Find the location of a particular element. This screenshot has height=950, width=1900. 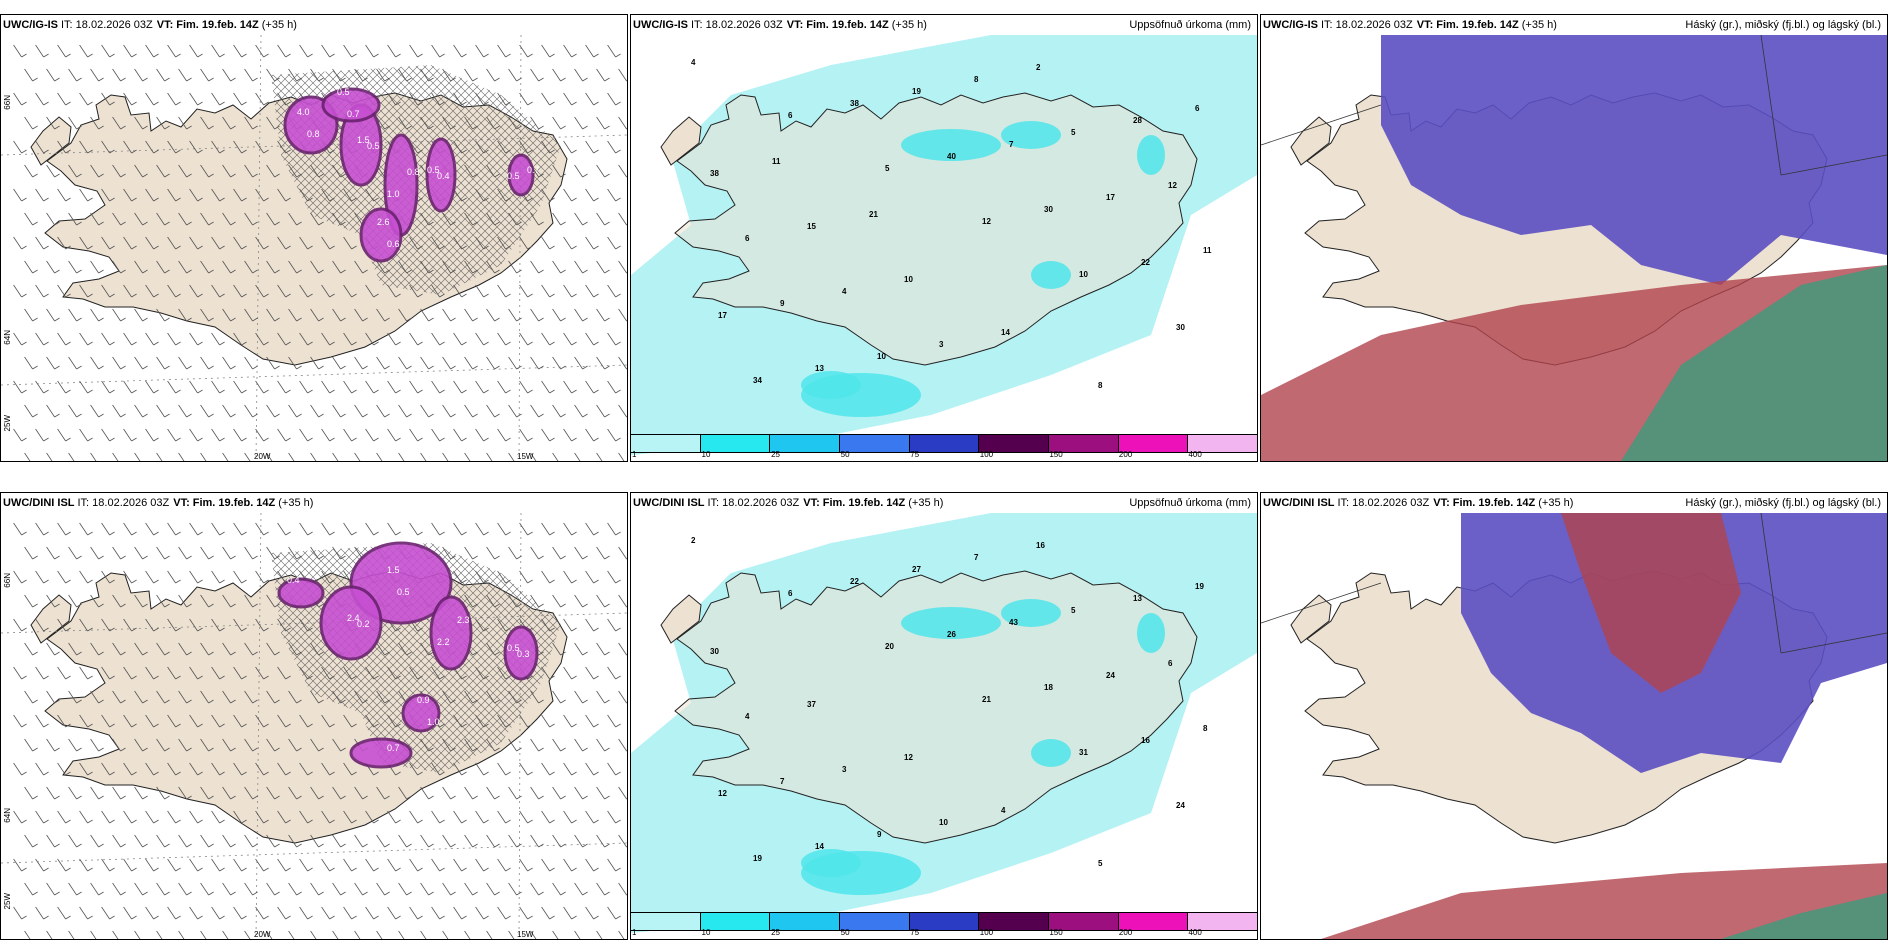

grid-label-15w: 15W is located at coordinates (525, 934).